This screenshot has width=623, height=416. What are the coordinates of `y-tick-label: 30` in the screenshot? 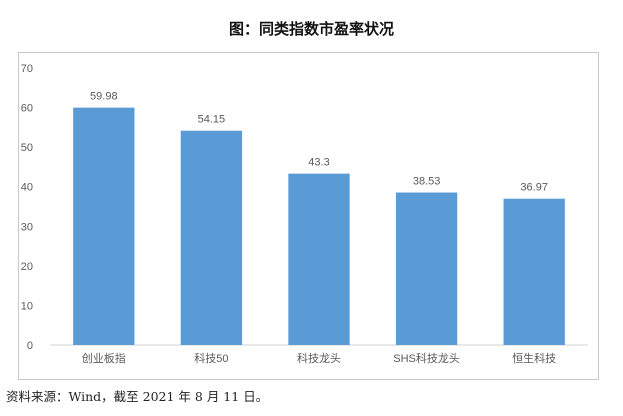 It's located at (27, 227).